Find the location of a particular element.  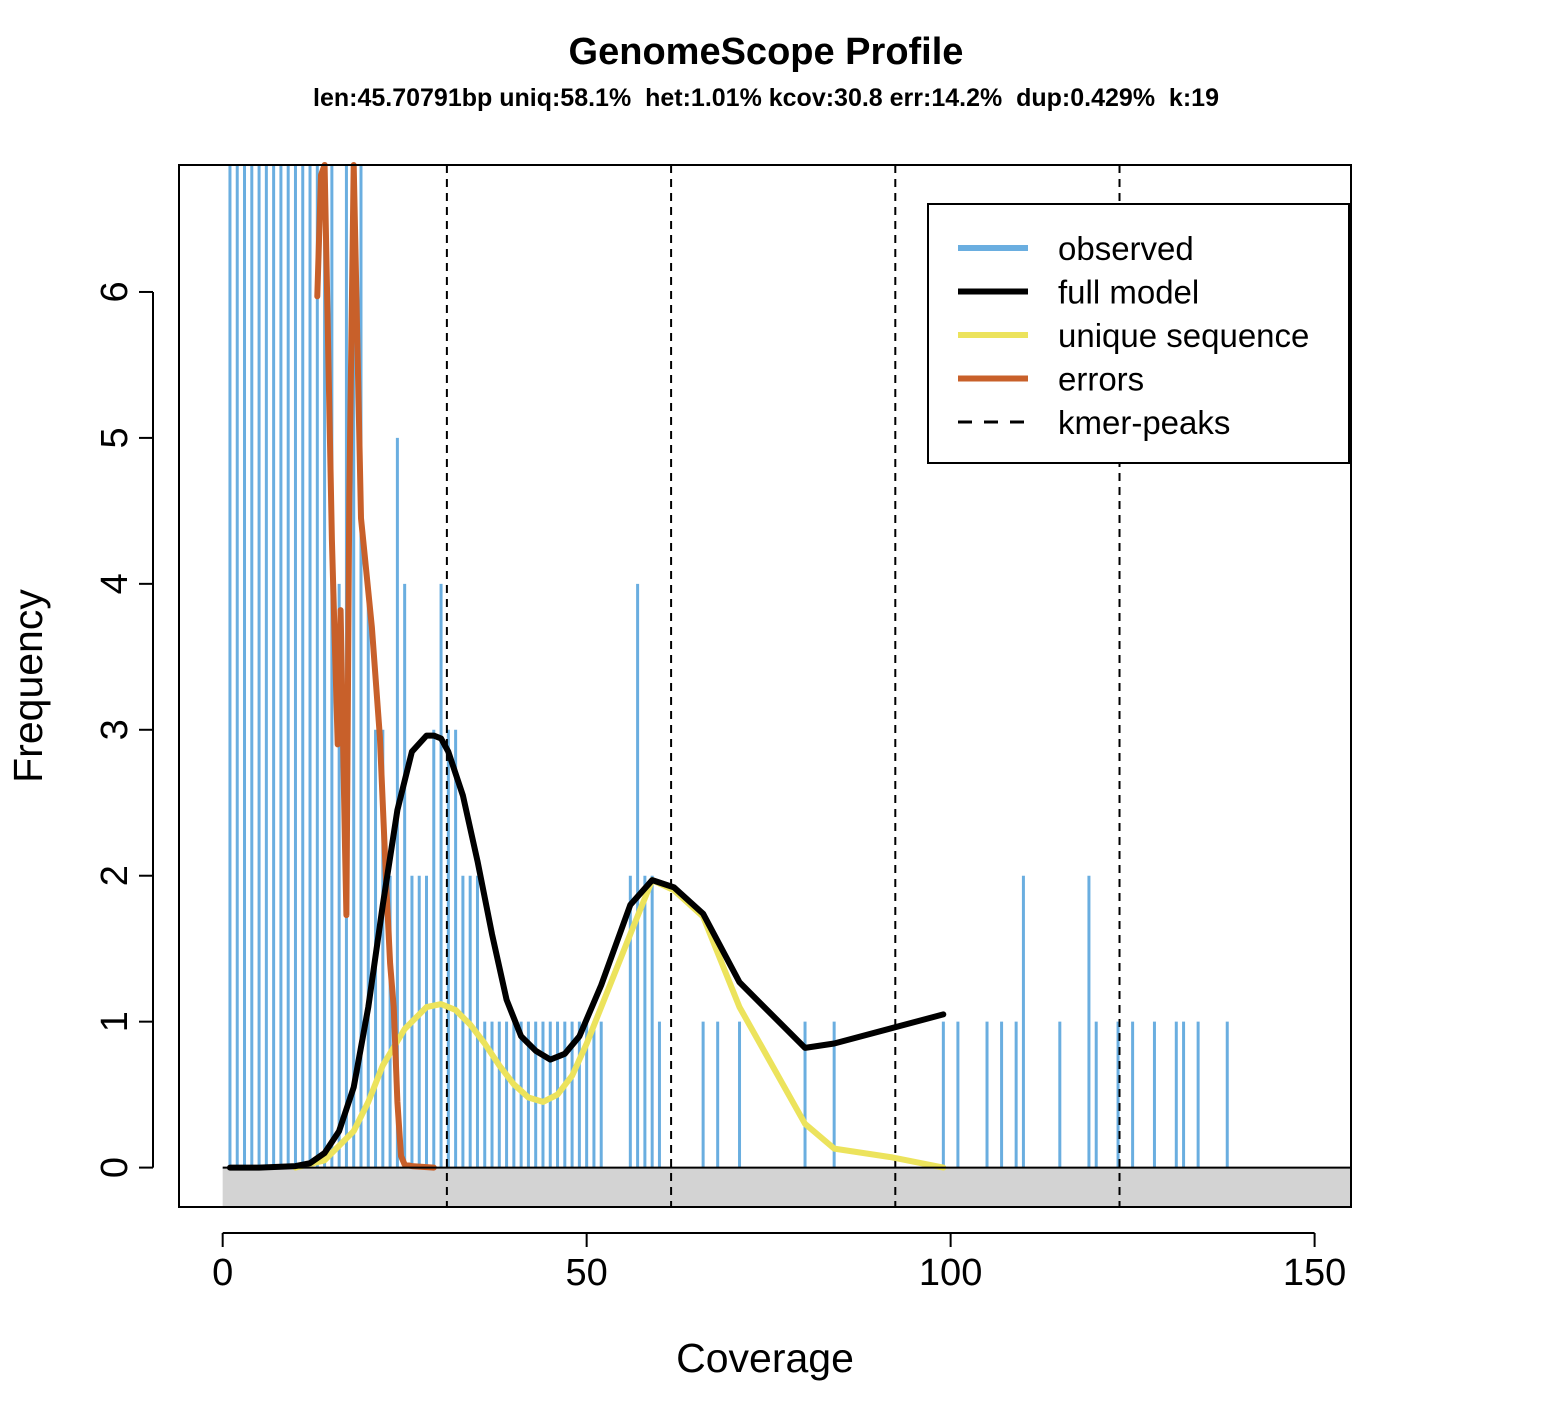

y-axis-label: Frequency is located at coordinates (28, 686).